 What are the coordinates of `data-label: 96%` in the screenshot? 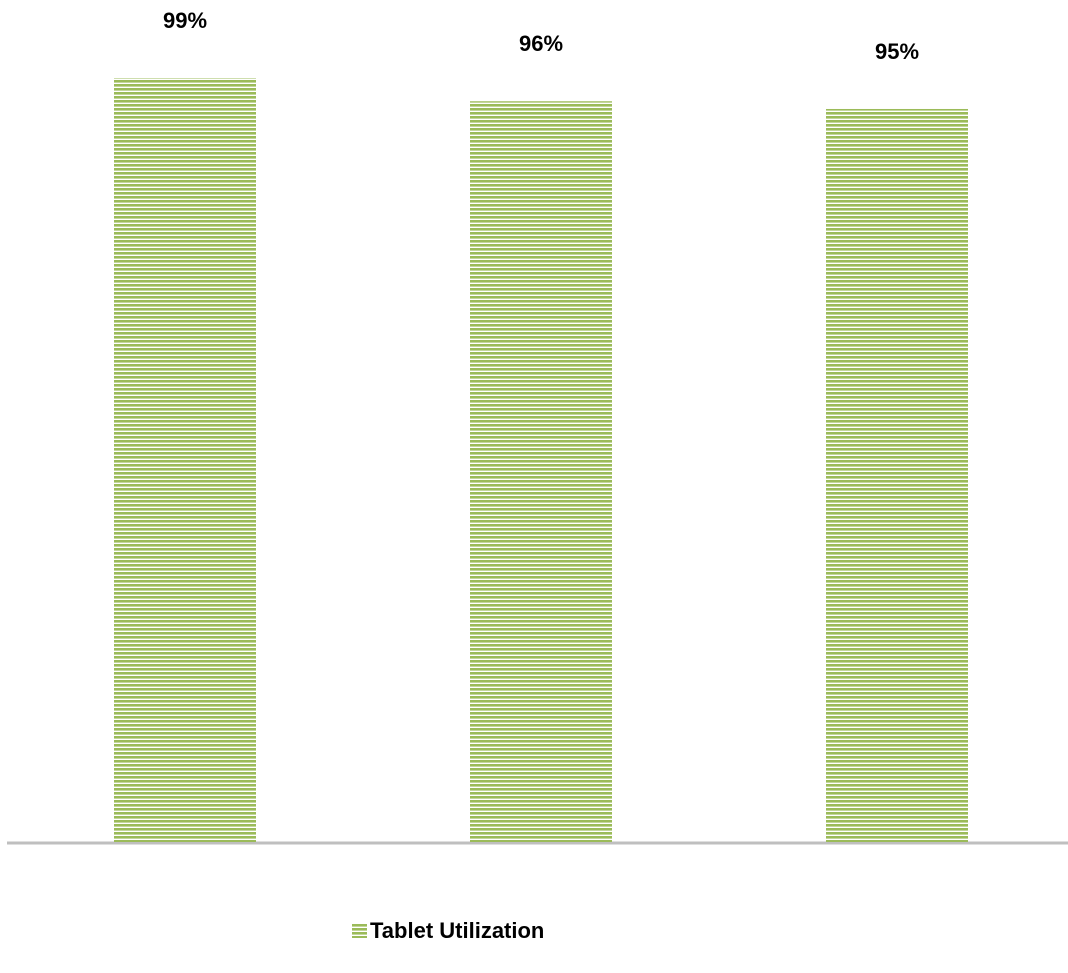 It's located at (541, 43).